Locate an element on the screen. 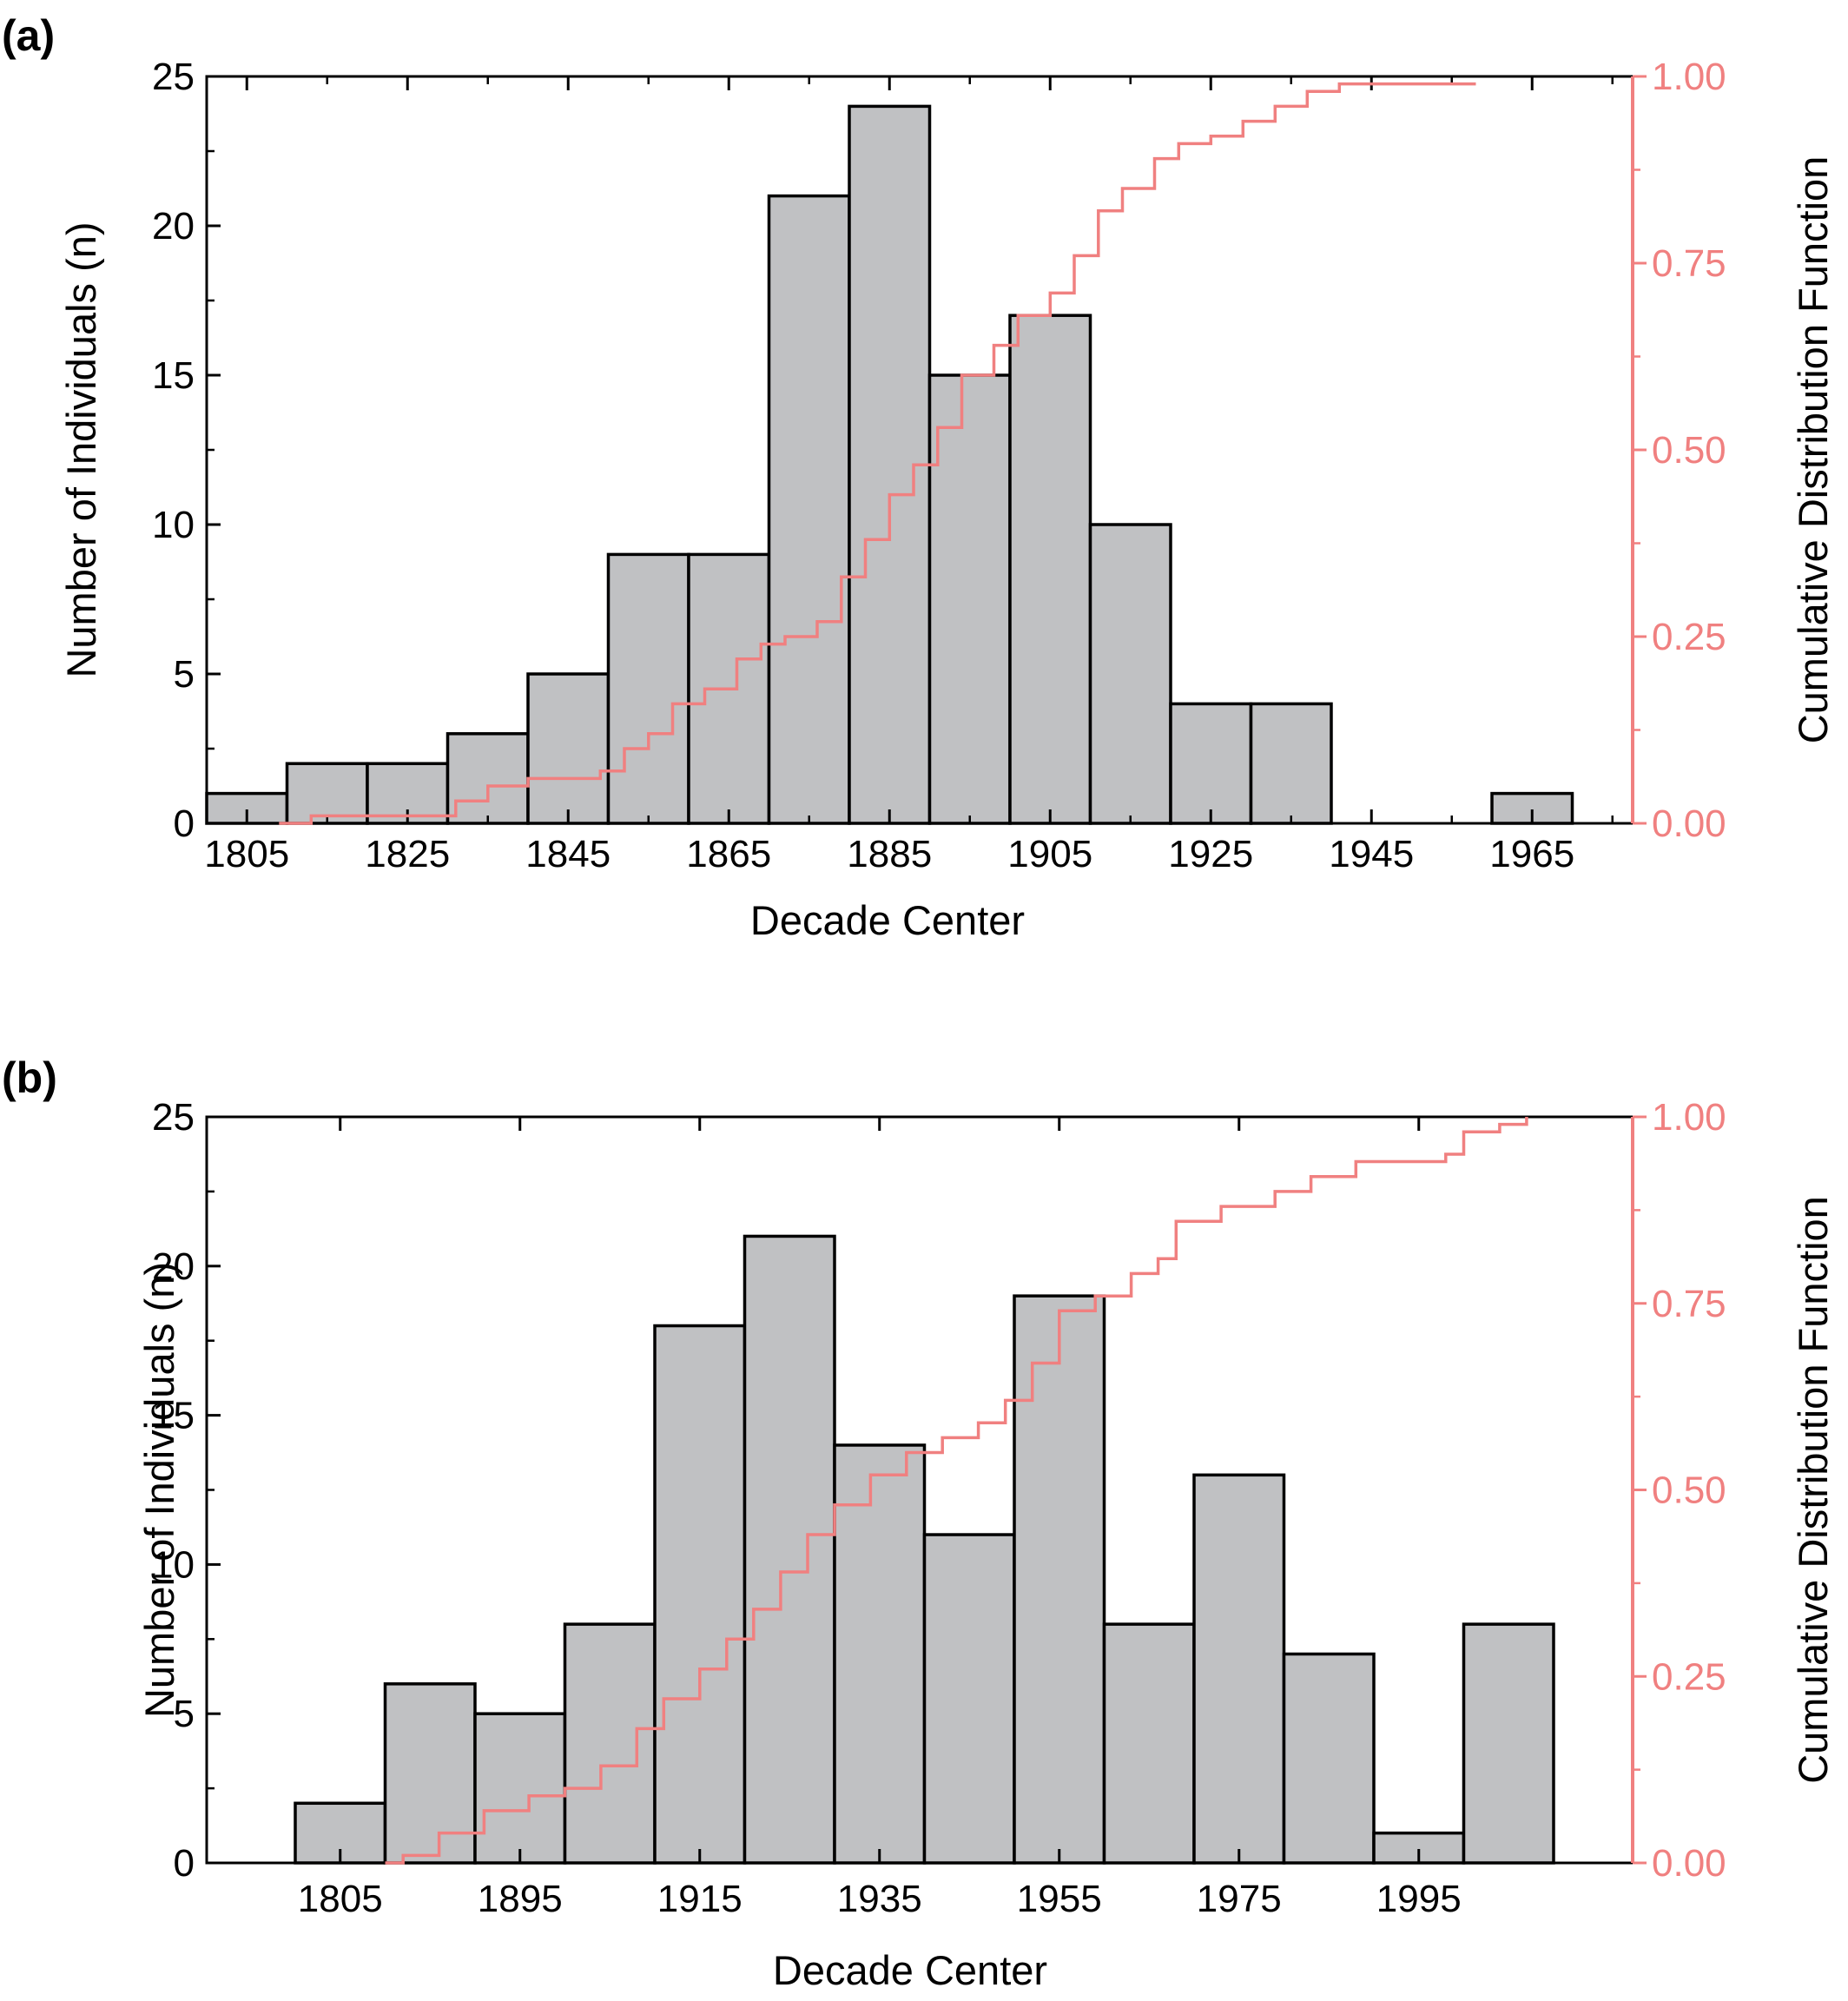 Image resolution: width=1848 pixels, height=2001 pixels. x-tick-label: 1935 is located at coordinates (880, 1899).